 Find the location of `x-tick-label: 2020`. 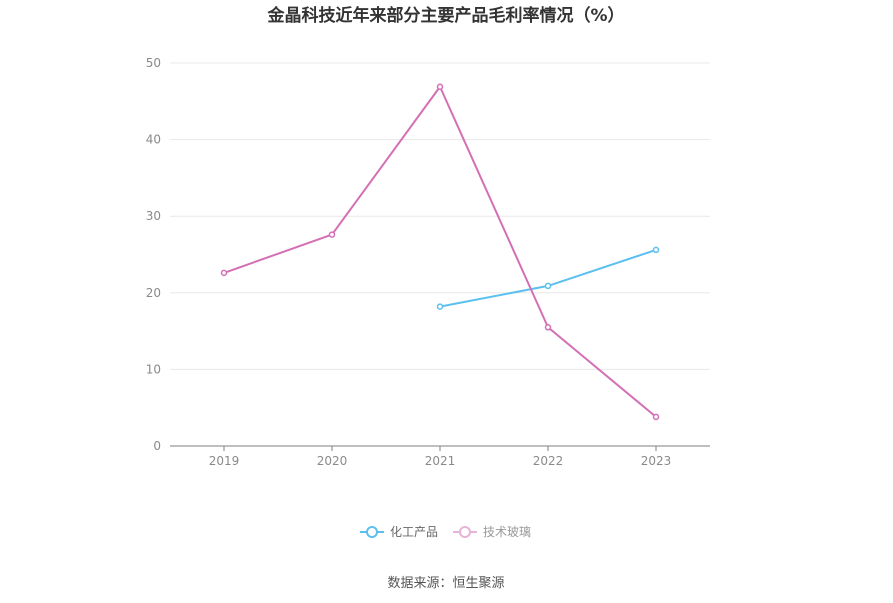

x-tick-label: 2020 is located at coordinates (332, 461).